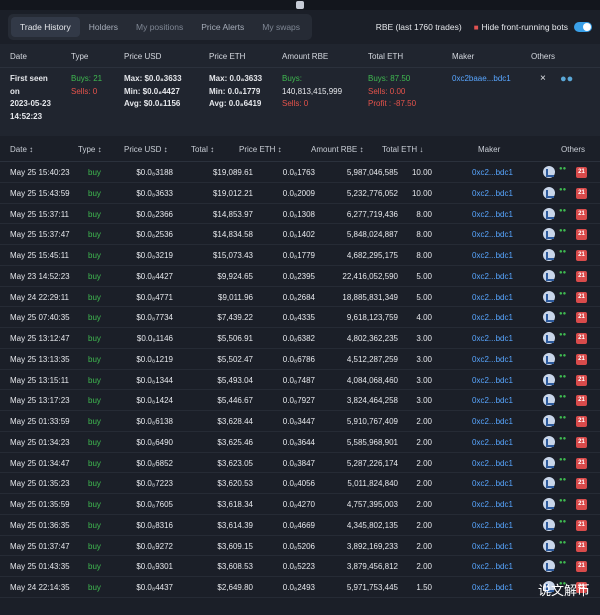 This screenshot has height=615, width=600. What do you see at coordinates (90, 149) in the screenshot?
I see `th-type: Type ↕` at bounding box center [90, 149].